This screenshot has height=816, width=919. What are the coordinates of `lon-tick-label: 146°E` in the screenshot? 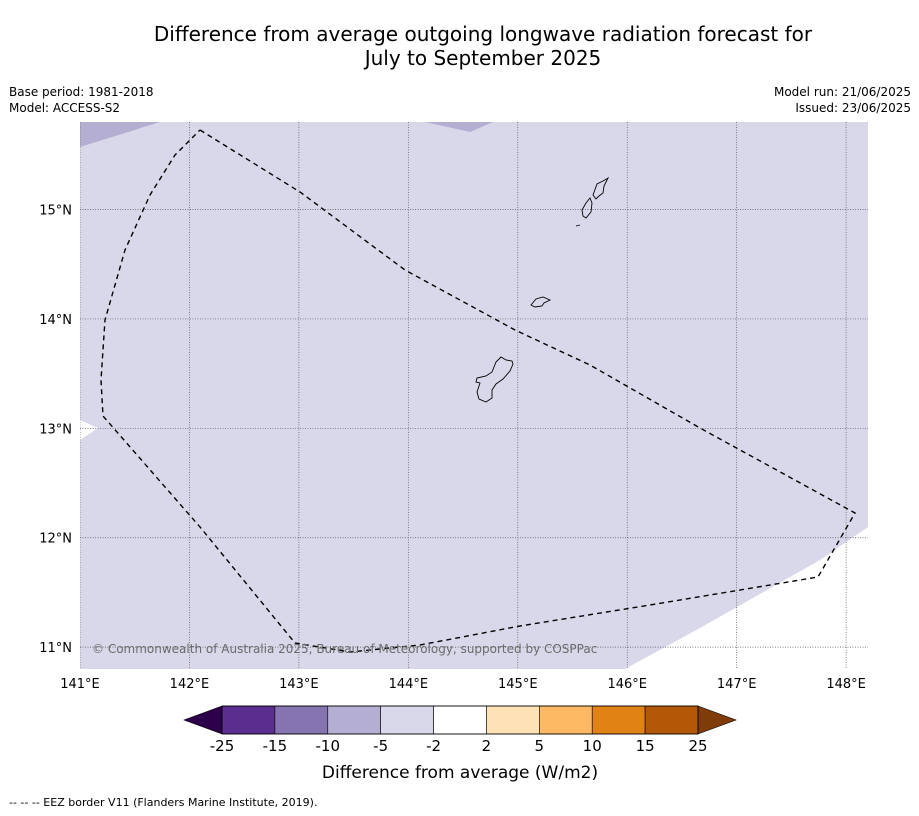 It's located at (627, 684).